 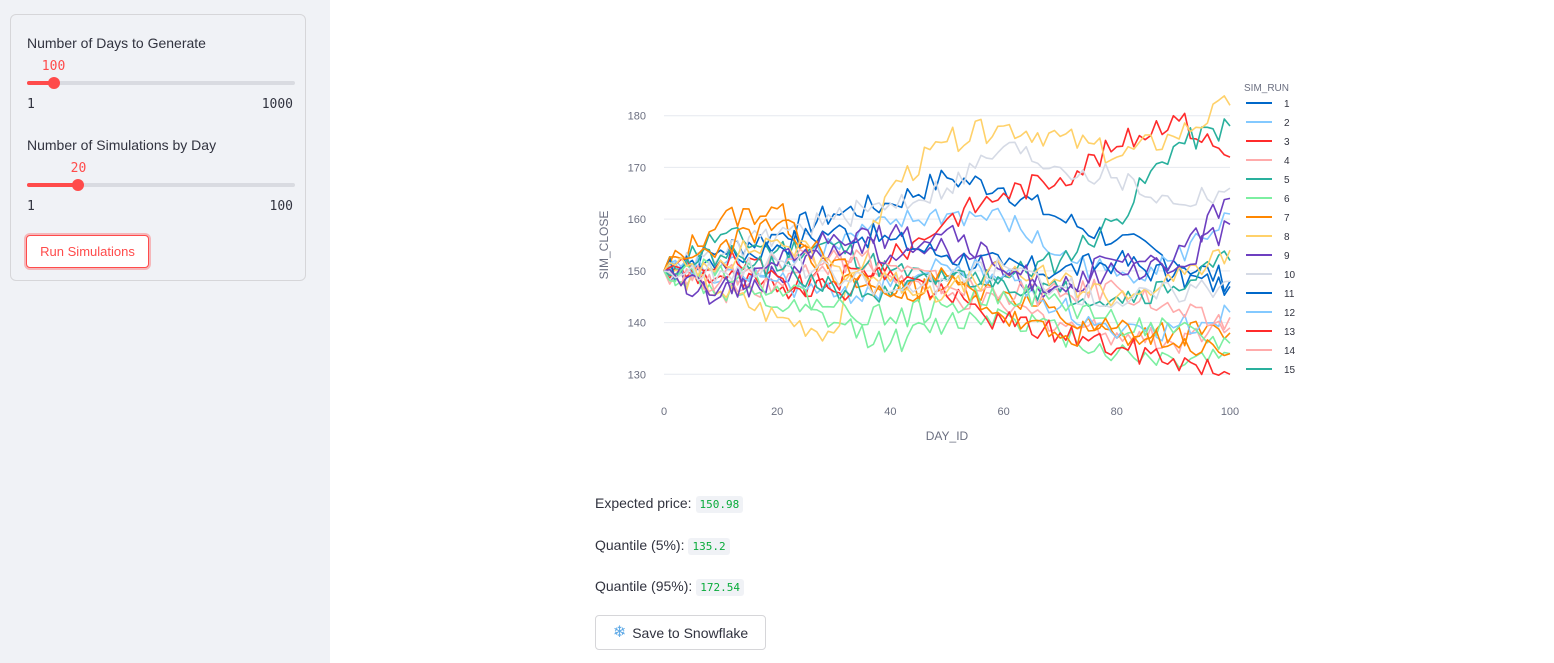 What do you see at coordinates (161, 83) in the screenshot?
I see `days-slider` at bounding box center [161, 83].